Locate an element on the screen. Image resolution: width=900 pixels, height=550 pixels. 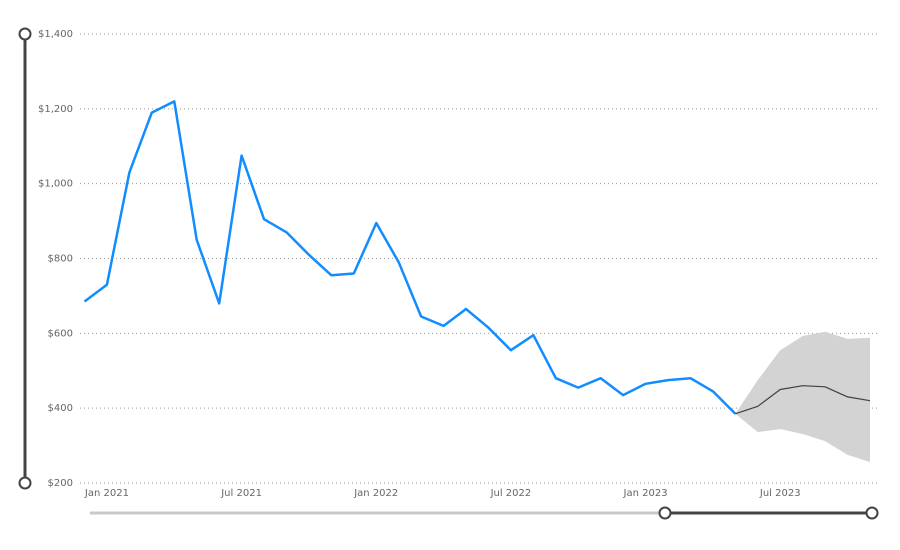
forecast-band is located at coordinates (802, 396).